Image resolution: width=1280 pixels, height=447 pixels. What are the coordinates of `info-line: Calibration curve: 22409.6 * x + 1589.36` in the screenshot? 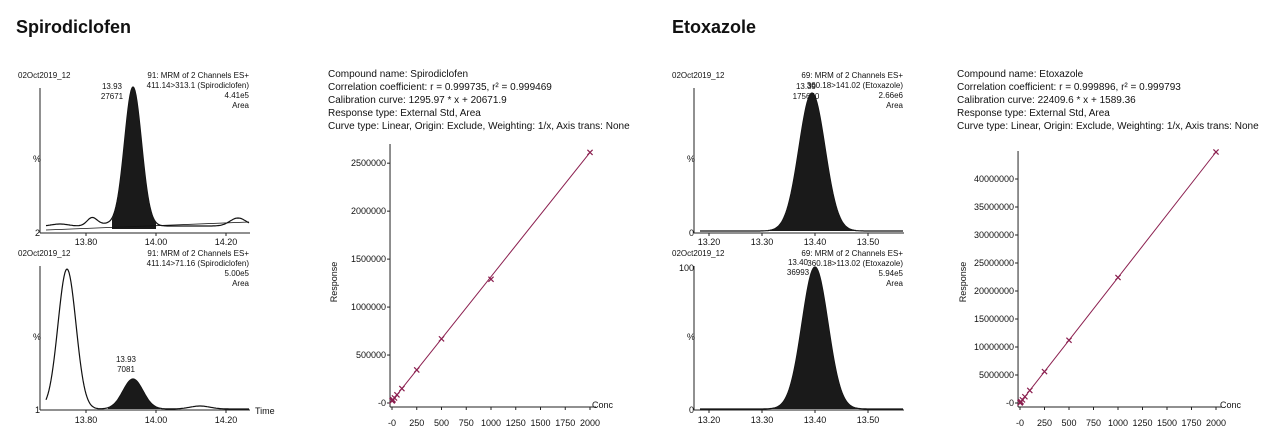 It's located at (1046, 100).